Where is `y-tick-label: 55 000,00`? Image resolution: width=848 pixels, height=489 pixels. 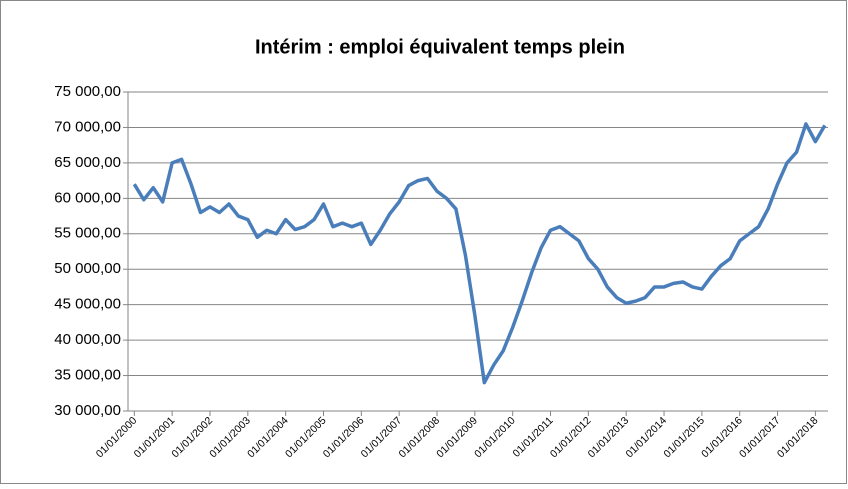
y-tick-label: 55 000,00 is located at coordinates (87, 233).